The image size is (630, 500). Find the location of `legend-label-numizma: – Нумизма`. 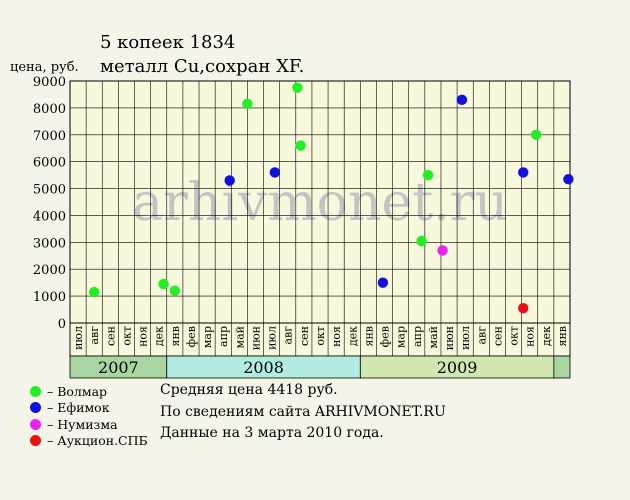

legend-label-numizma: – Нумизма is located at coordinates (82, 424).